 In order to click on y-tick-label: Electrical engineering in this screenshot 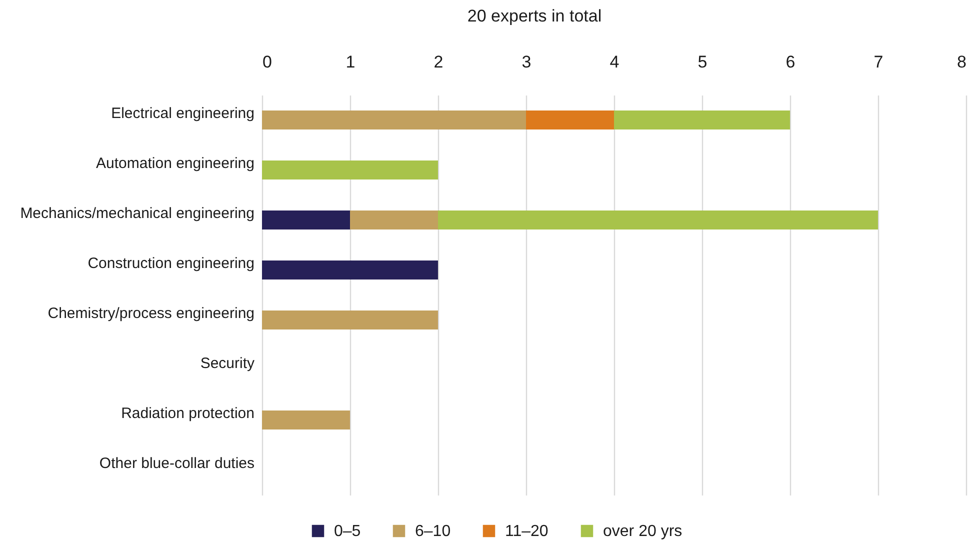, I will do `click(182, 113)`.